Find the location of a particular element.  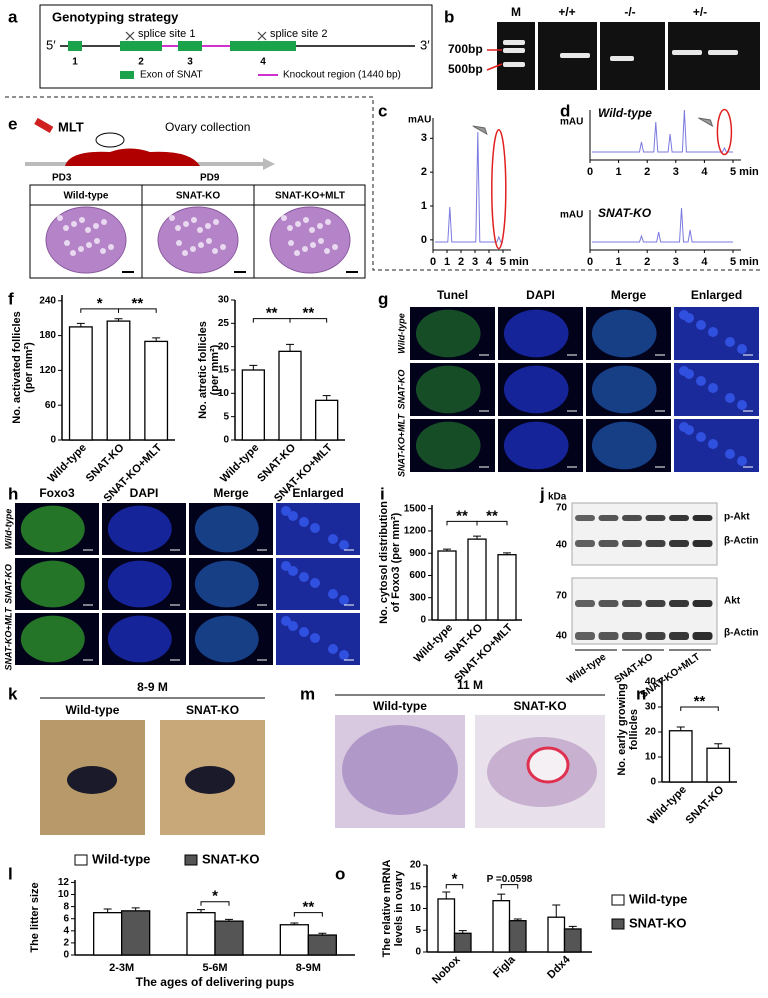

pups is located at coordinates (210, 780).